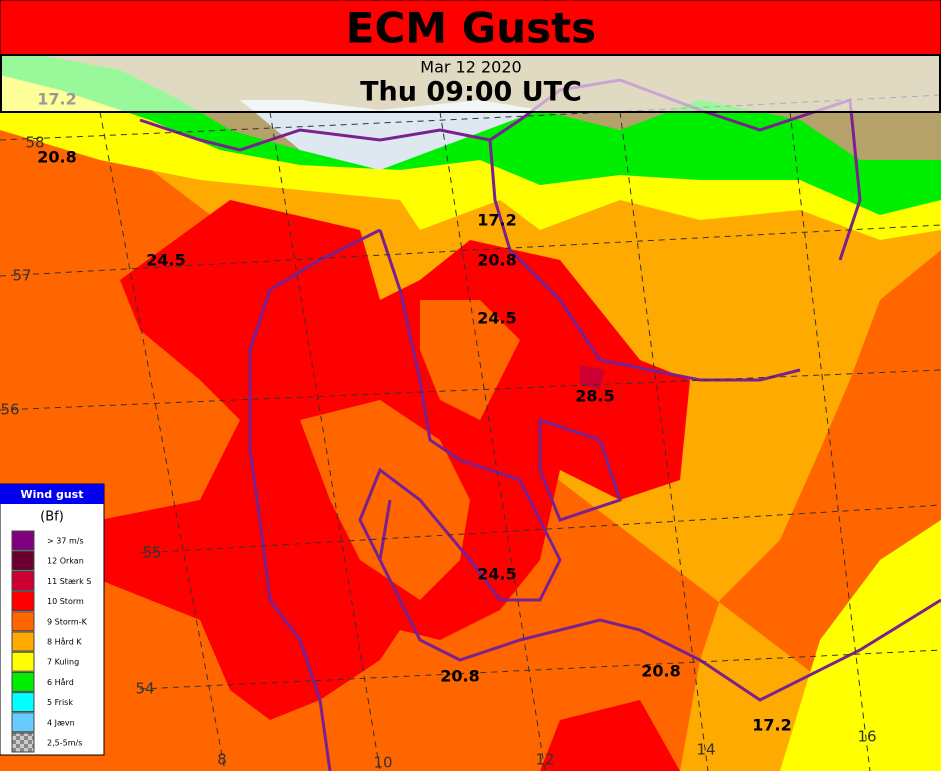  I want to click on longitude-label: 14, so click(705, 750).